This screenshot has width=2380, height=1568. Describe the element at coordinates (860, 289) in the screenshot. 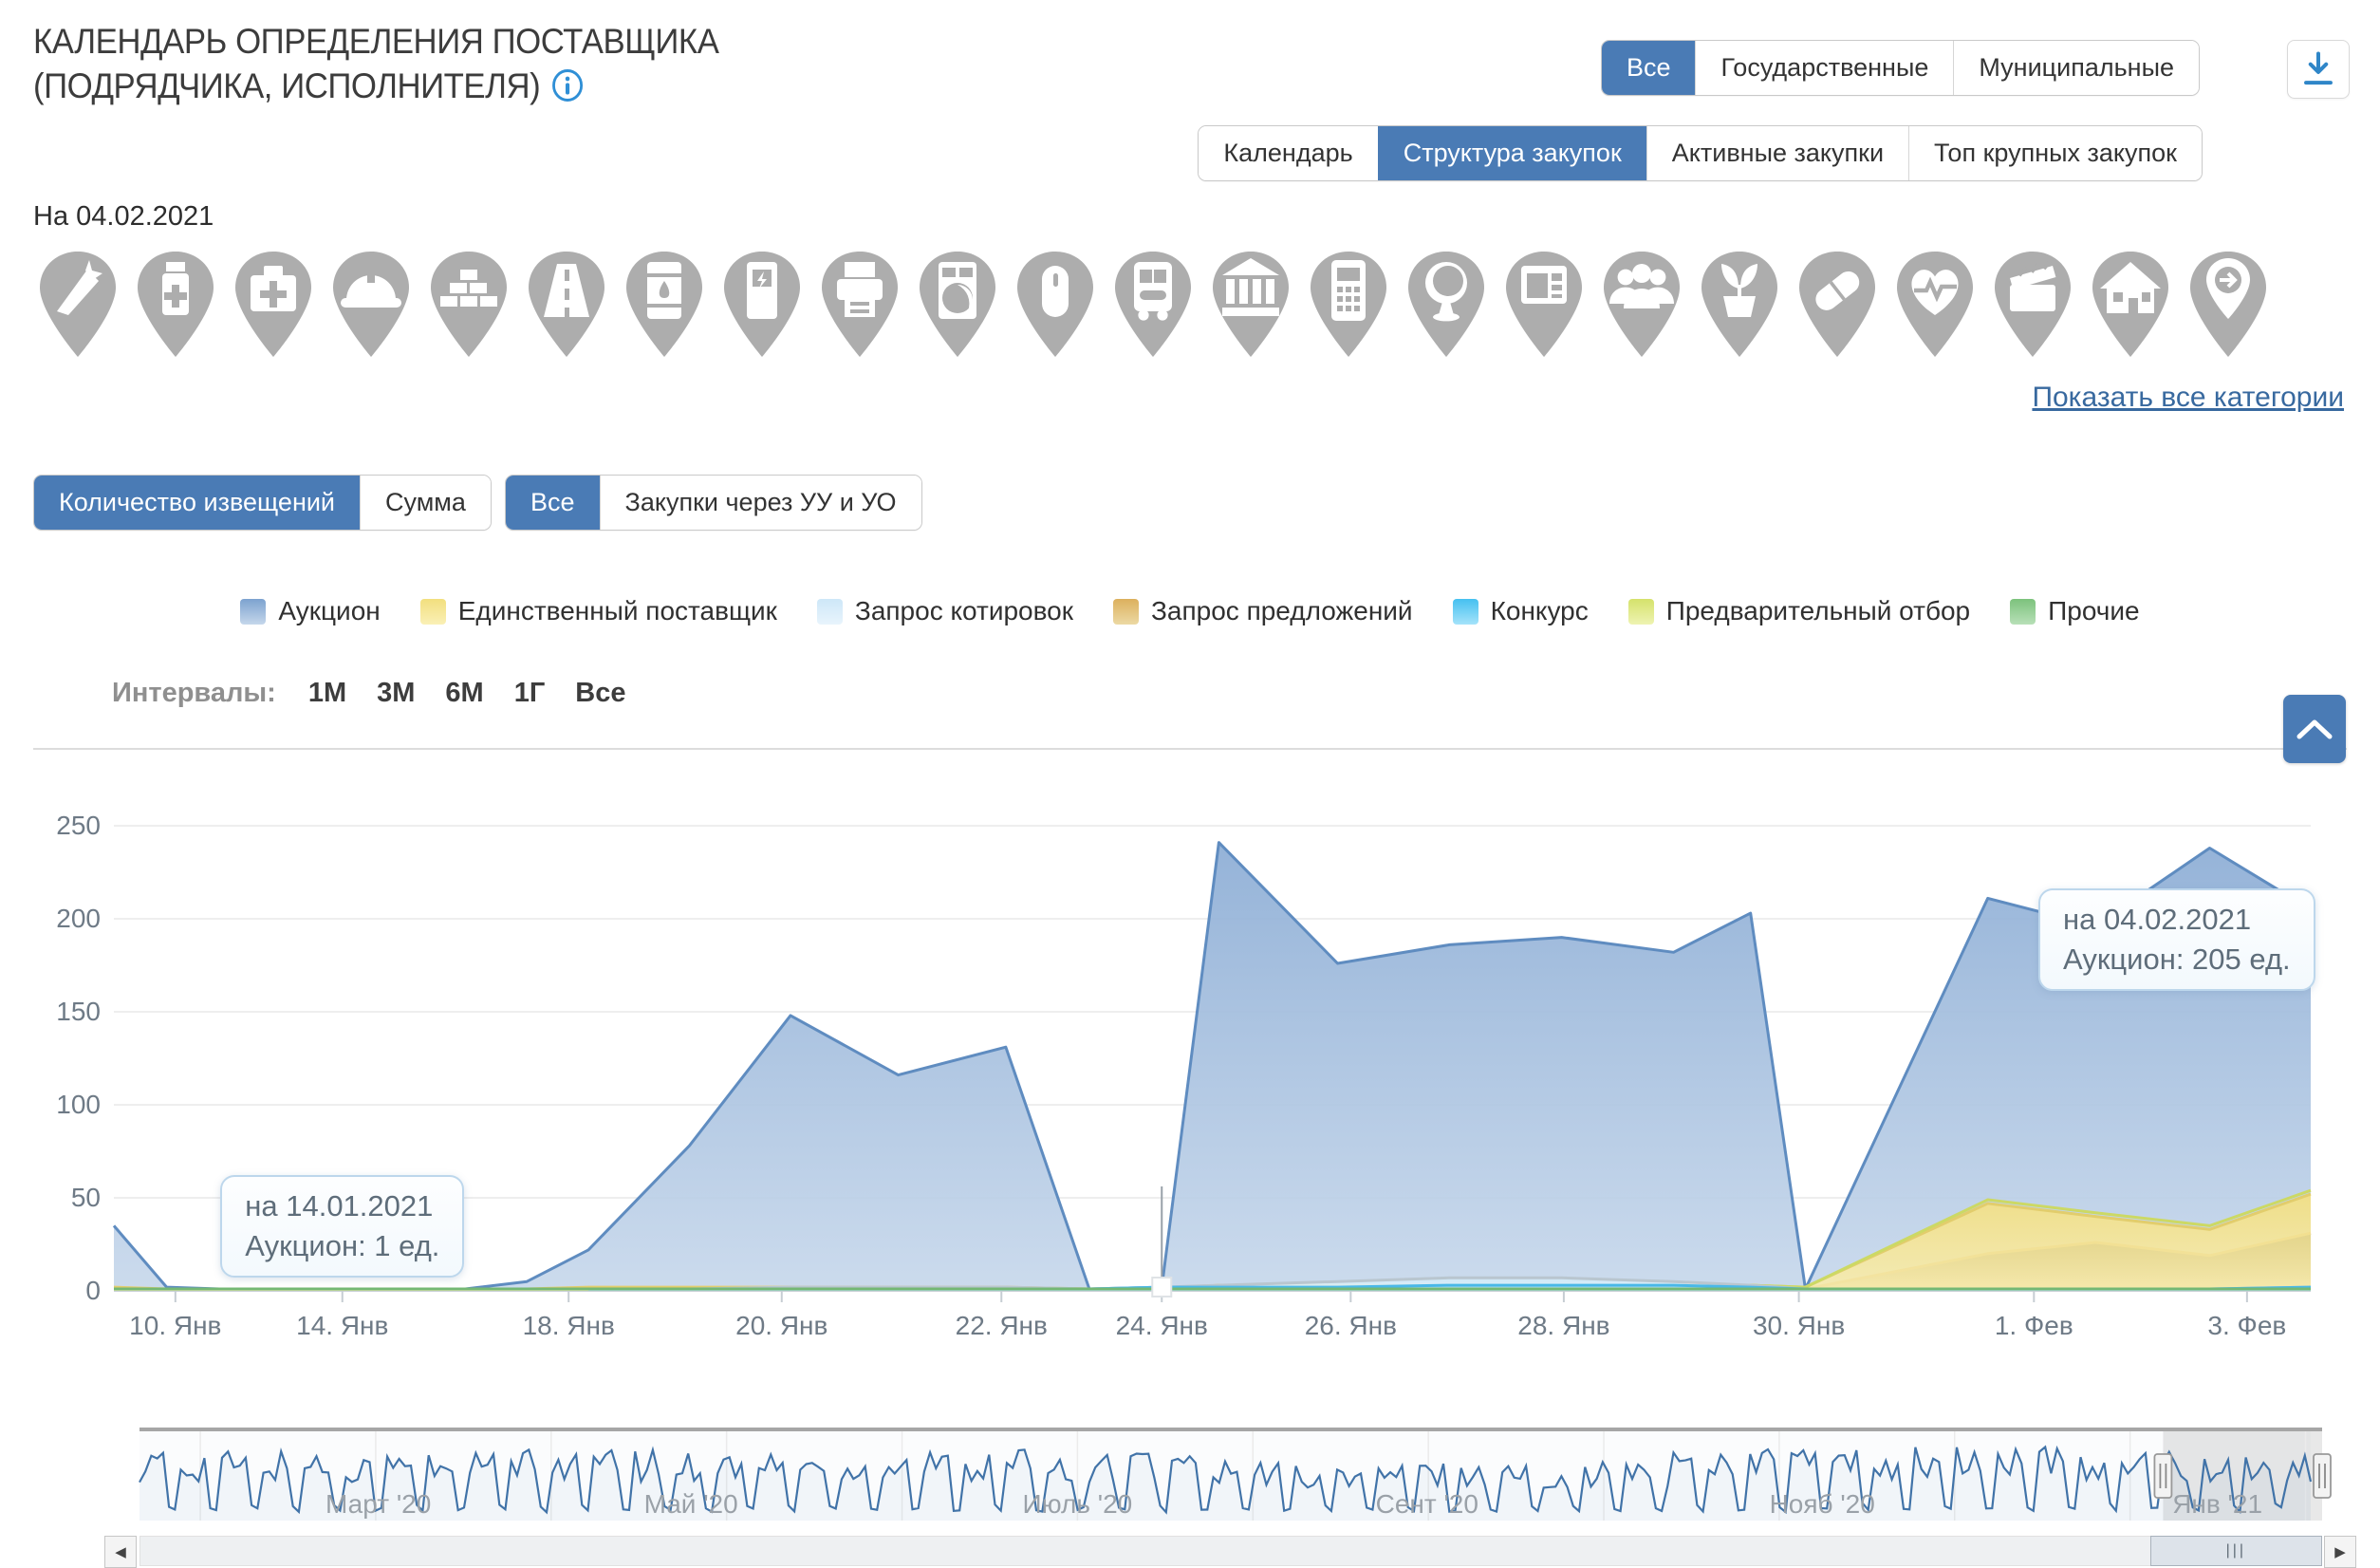

I see `printer-icon` at that location.